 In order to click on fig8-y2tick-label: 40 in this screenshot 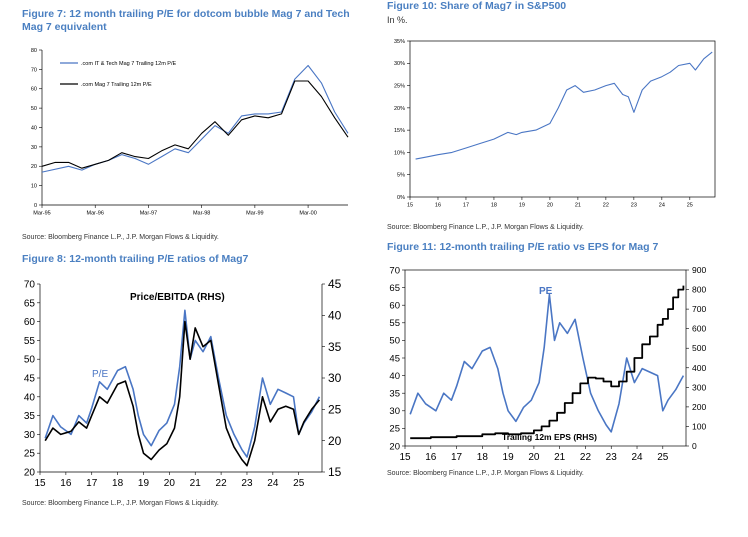, I will do `click(335, 316)`.